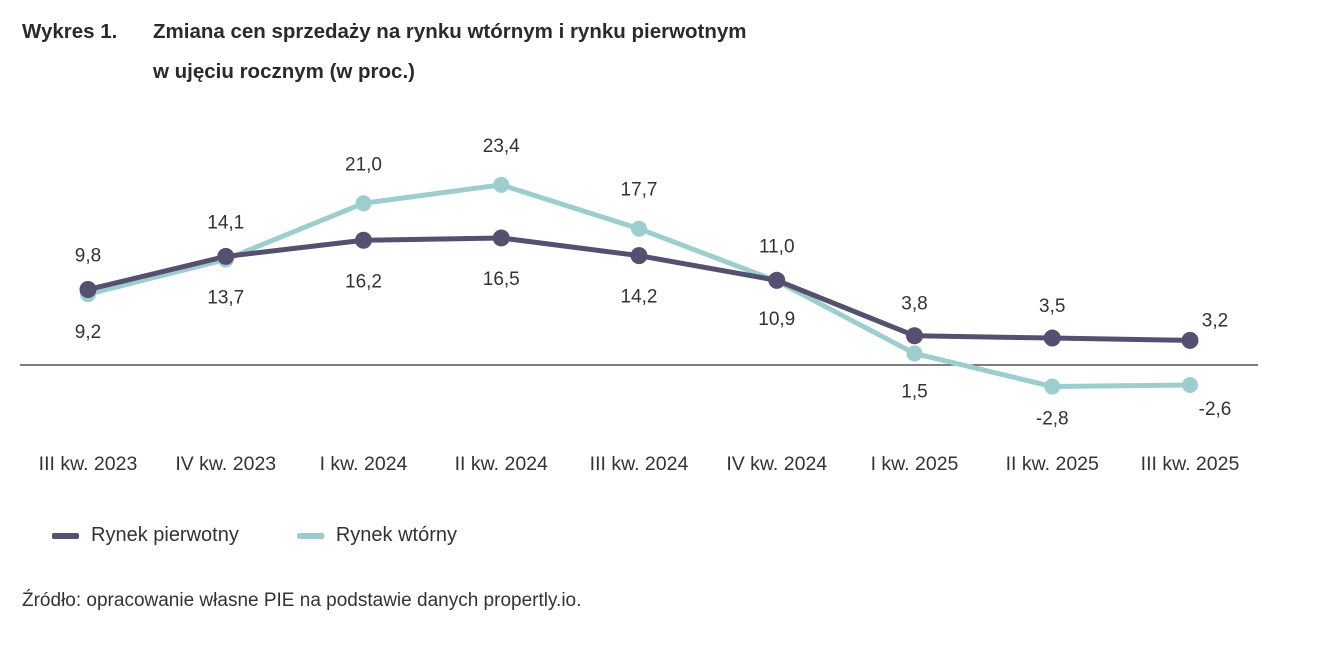 The height and width of the screenshot is (660, 1338). What do you see at coordinates (776, 319) in the screenshot?
I see `data-label-rynek-wtorny: 10,9` at bounding box center [776, 319].